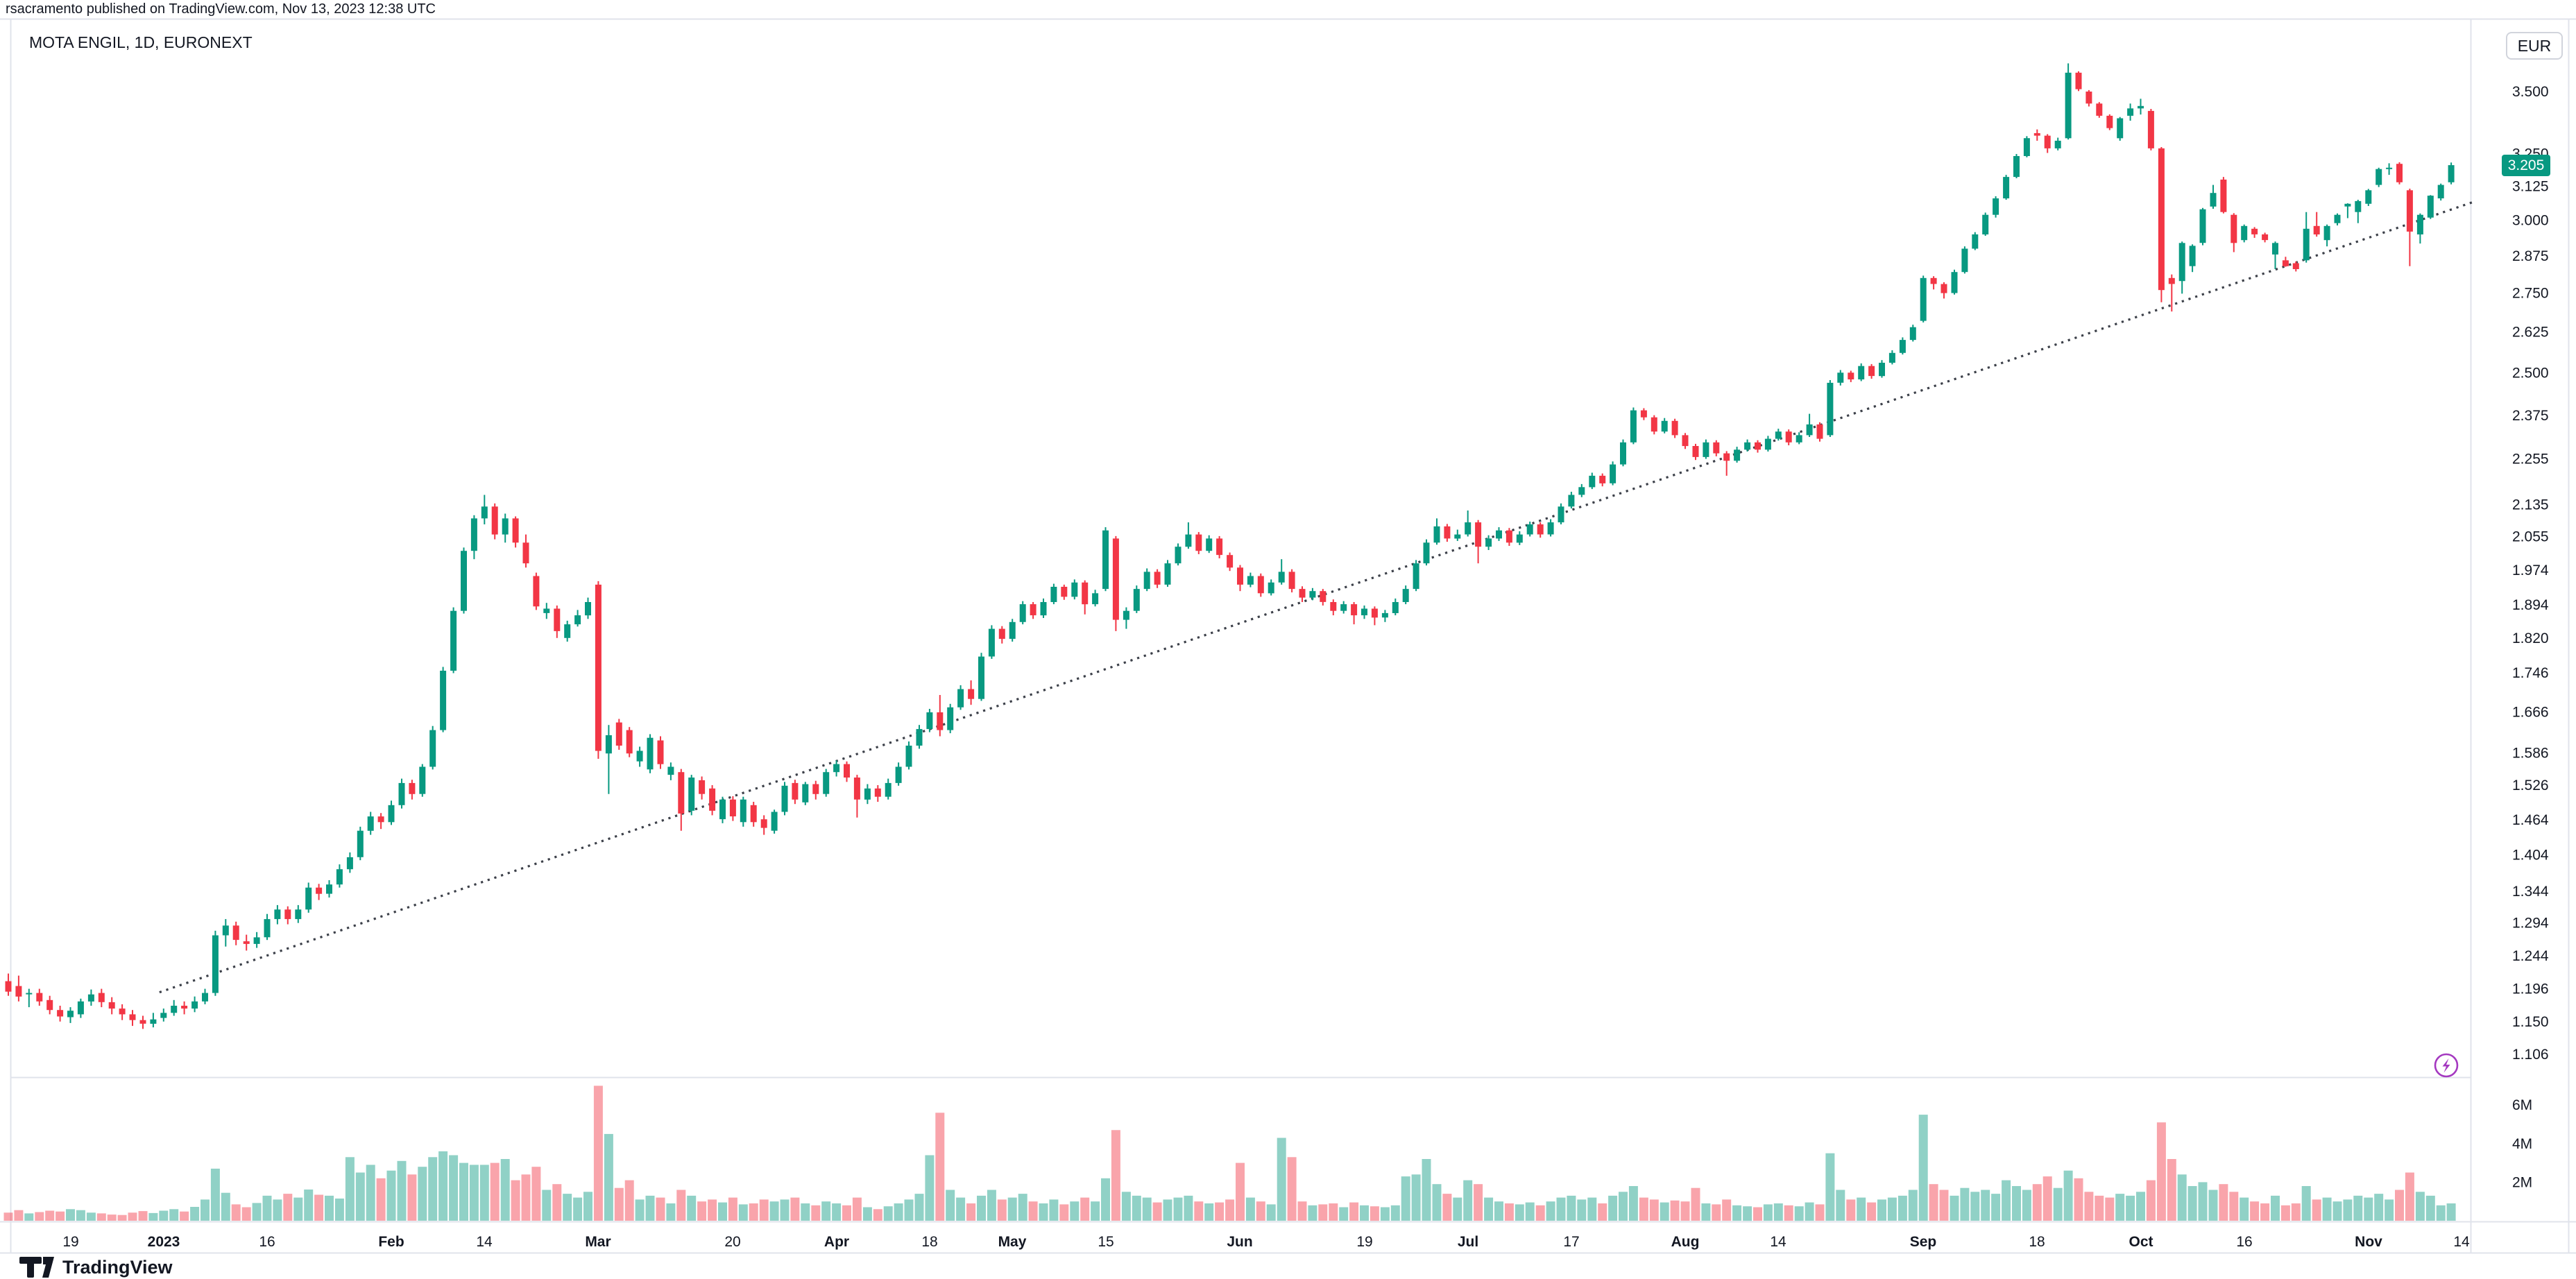 The height and width of the screenshot is (1279, 2576). Describe the element at coordinates (117, 1267) in the screenshot. I see `brand-label: TradingView` at that location.